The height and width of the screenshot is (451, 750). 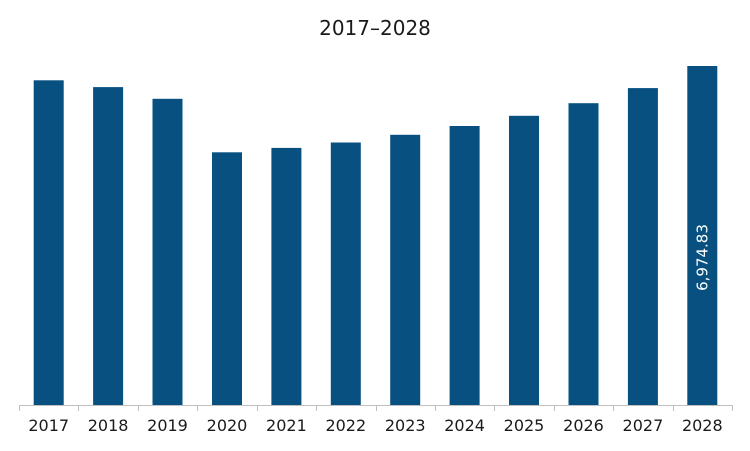 What do you see at coordinates (108, 246) in the screenshot?
I see `bar-2018` at bounding box center [108, 246].